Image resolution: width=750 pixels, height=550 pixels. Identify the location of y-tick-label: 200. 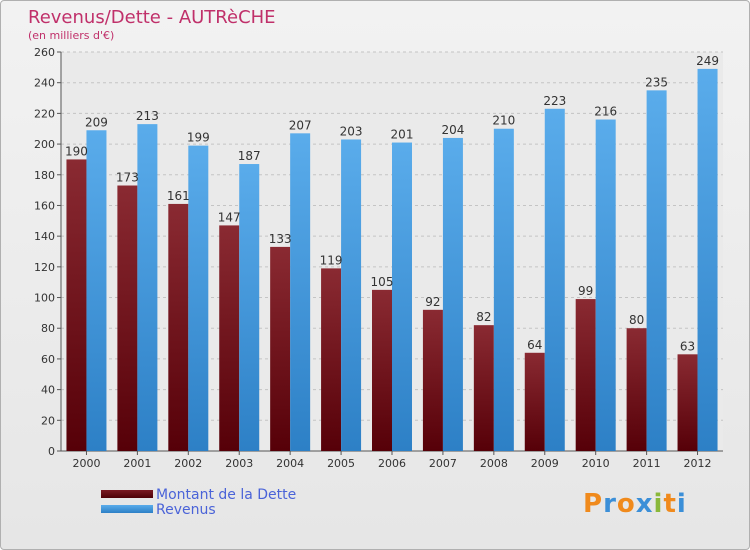
(44, 144).